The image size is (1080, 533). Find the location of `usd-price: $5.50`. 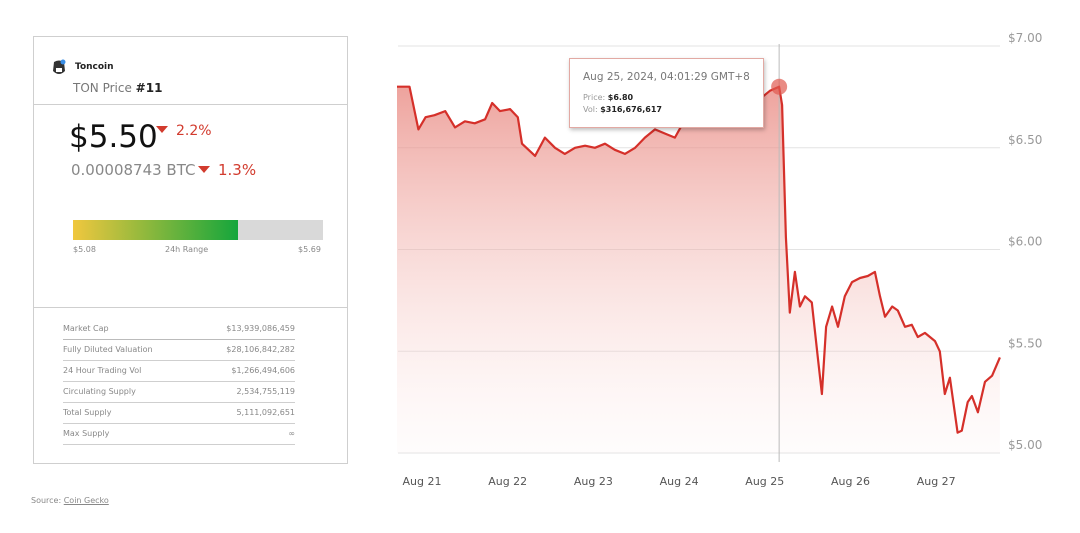

usd-price: $5.50 is located at coordinates (113, 137).